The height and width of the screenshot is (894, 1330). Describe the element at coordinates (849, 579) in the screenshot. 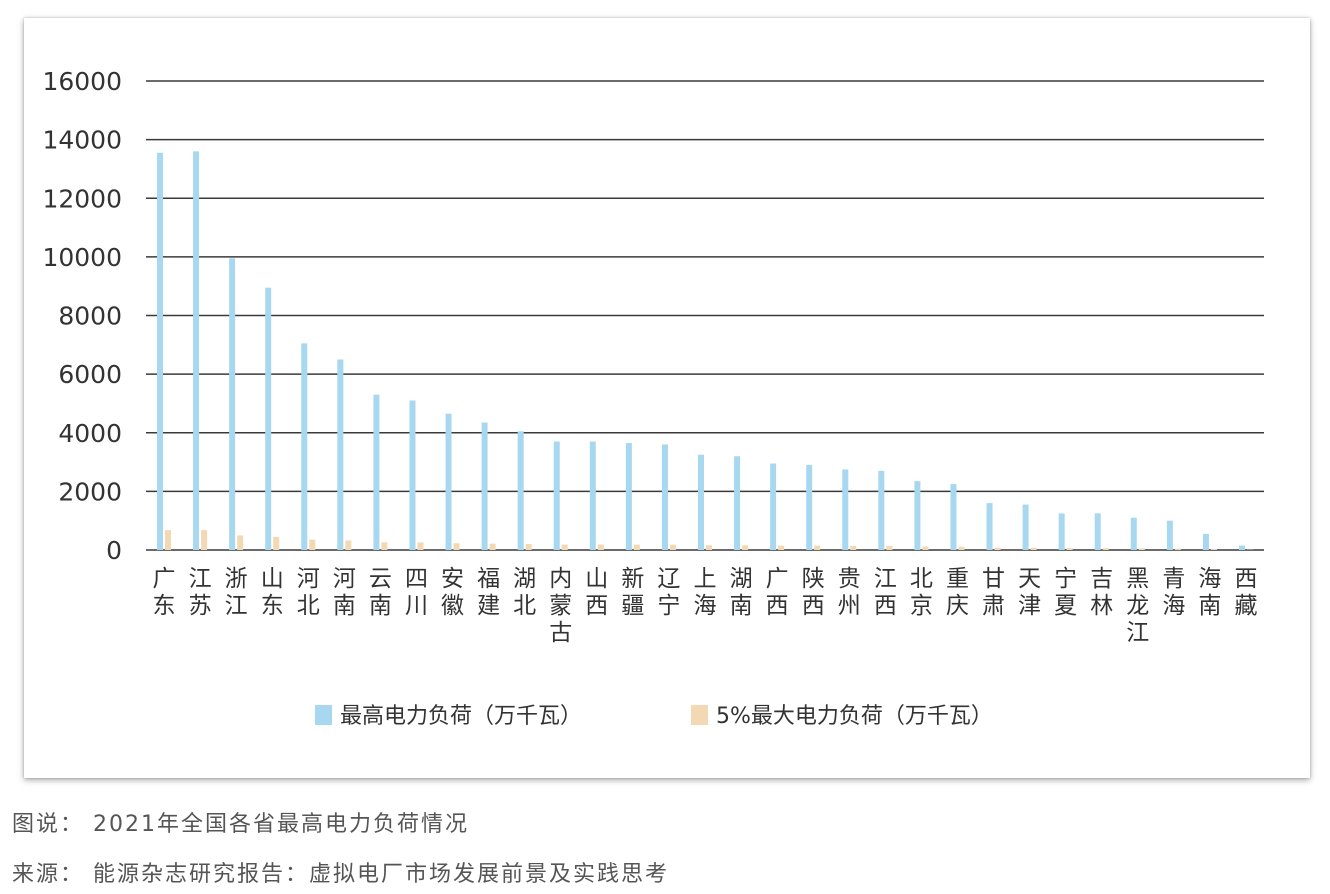

I see `x-tick-label: 贵` at that location.